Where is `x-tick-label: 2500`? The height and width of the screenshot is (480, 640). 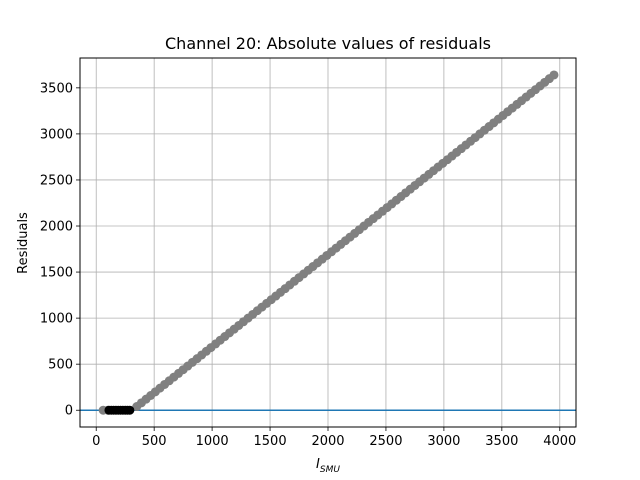
x-tick-label: 2500 is located at coordinates (385, 441).